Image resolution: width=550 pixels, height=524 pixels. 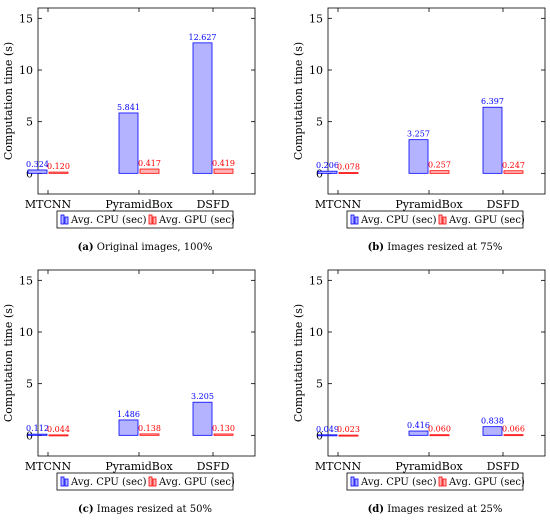 What do you see at coordinates (439, 429) in the screenshot?
I see `data-label-gpu: 0.060` at bounding box center [439, 429].